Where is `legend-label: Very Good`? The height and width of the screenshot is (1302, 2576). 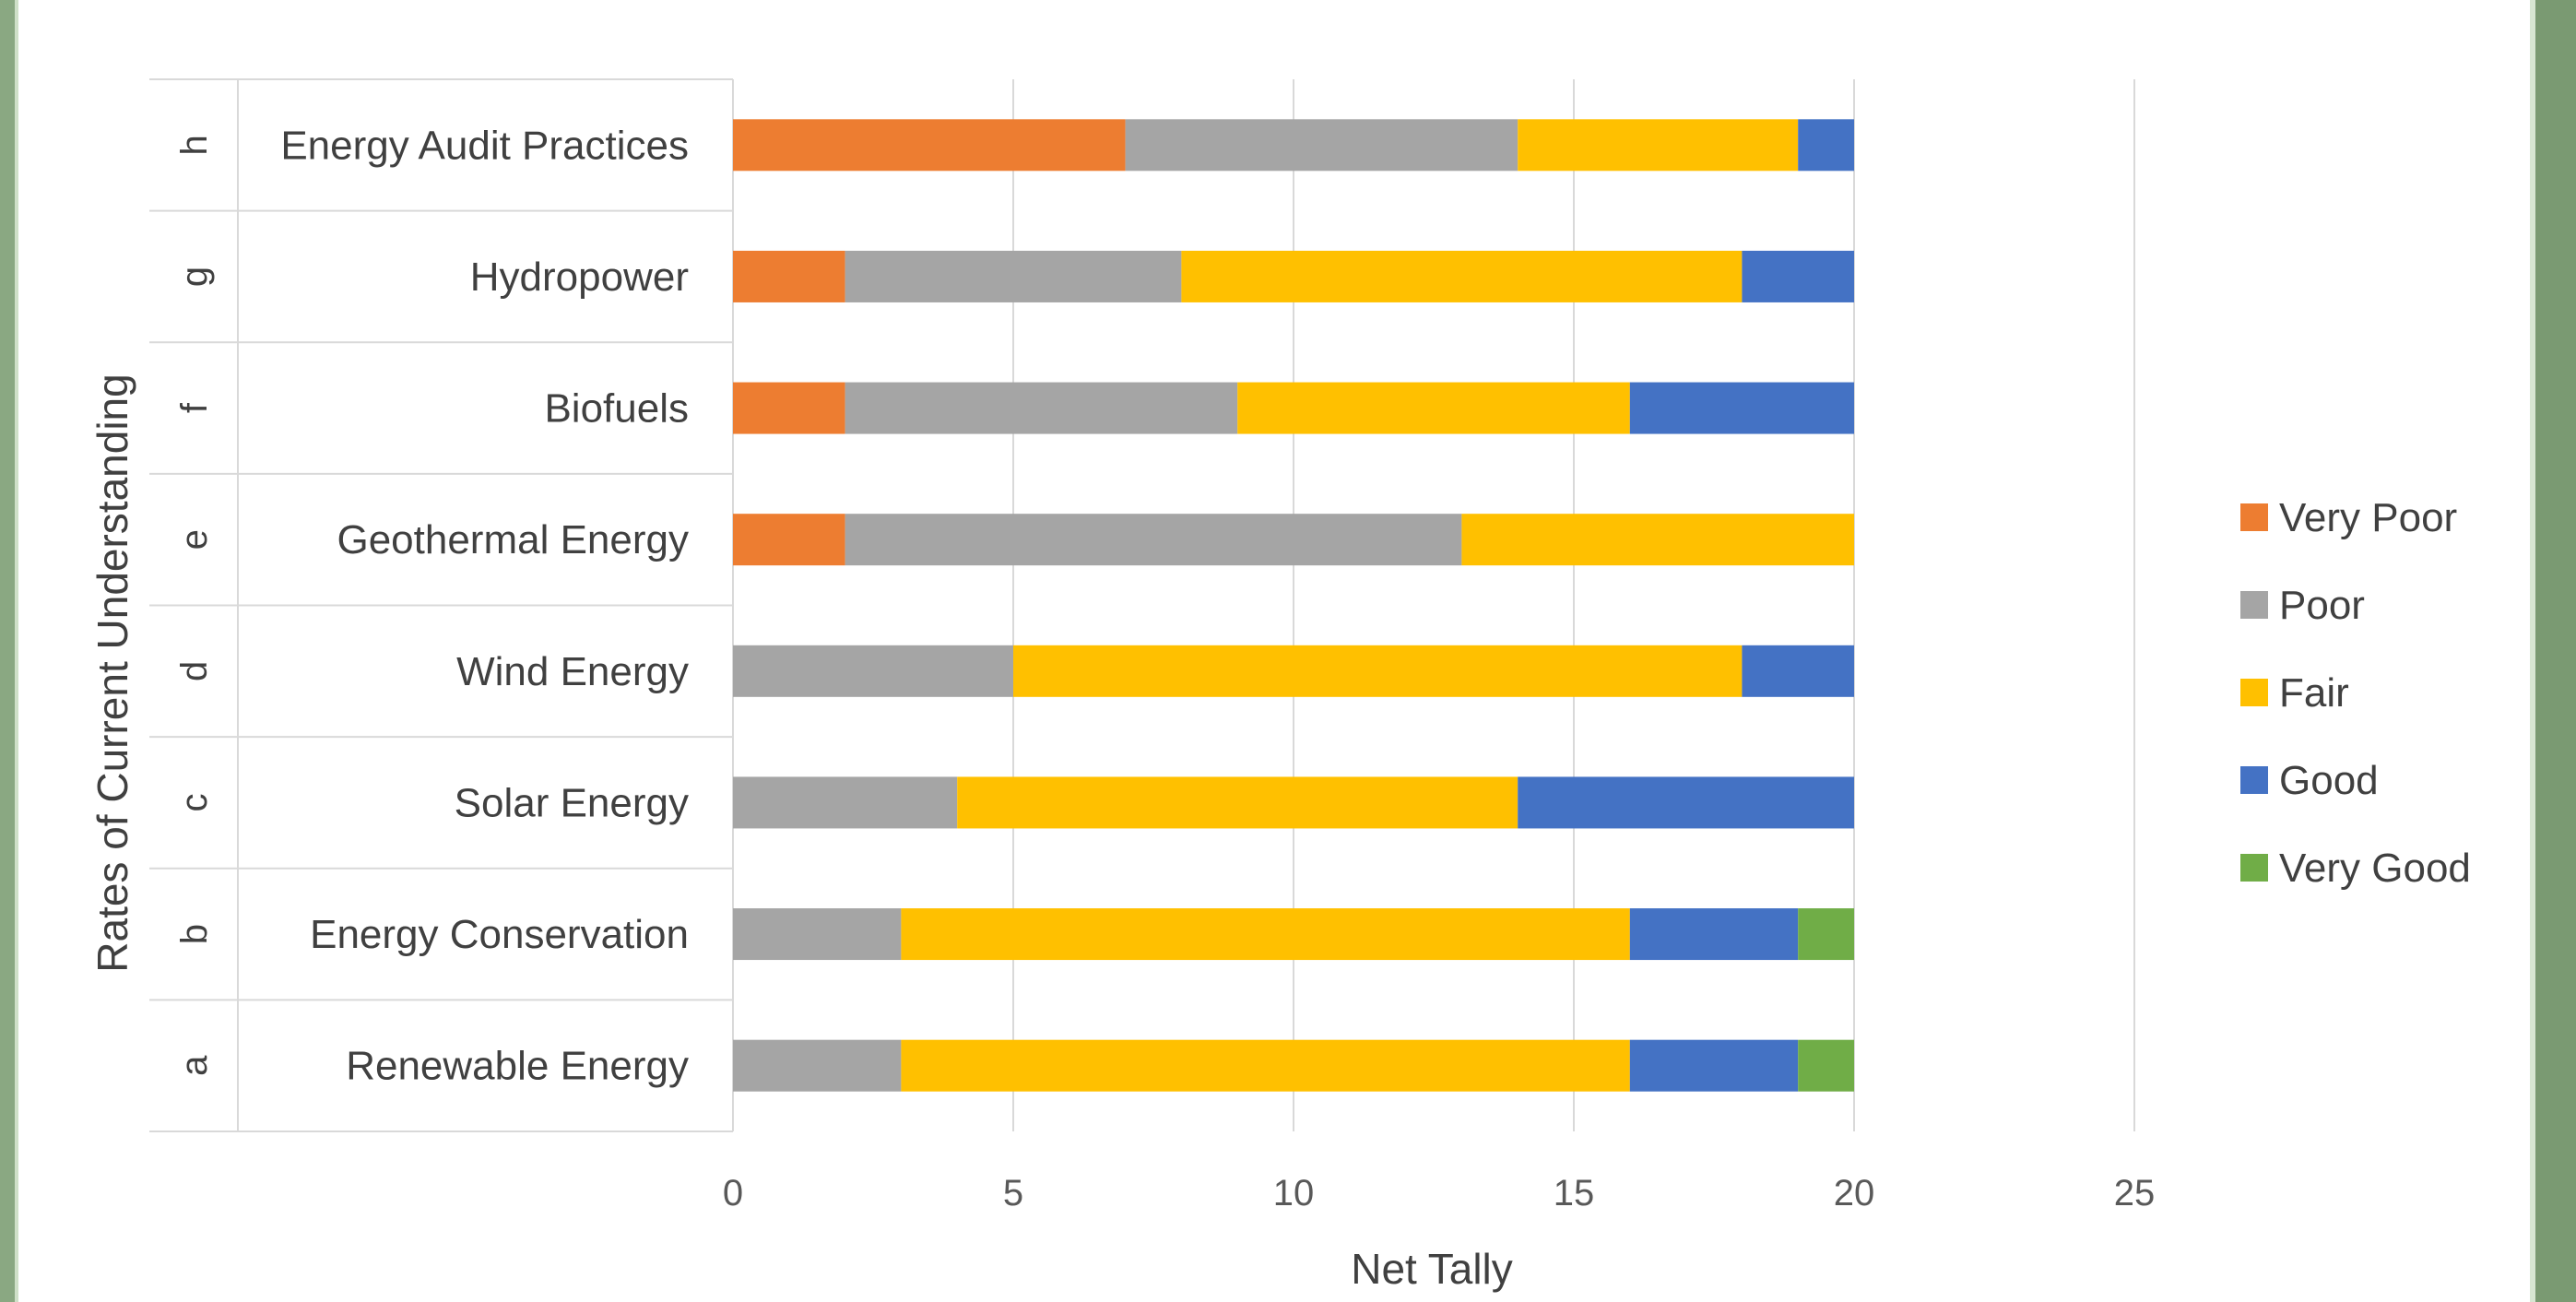 legend-label: Very Good is located at coordinates (2375, 868).